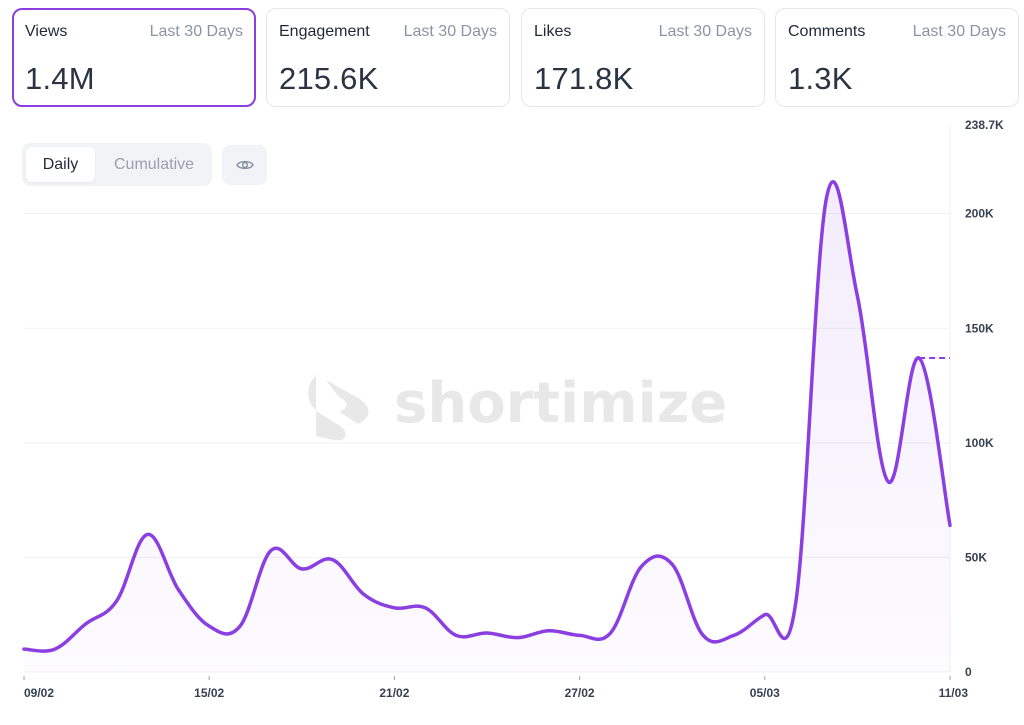  I want to click on likes-card-value: 171.8K, so click(584, 78).